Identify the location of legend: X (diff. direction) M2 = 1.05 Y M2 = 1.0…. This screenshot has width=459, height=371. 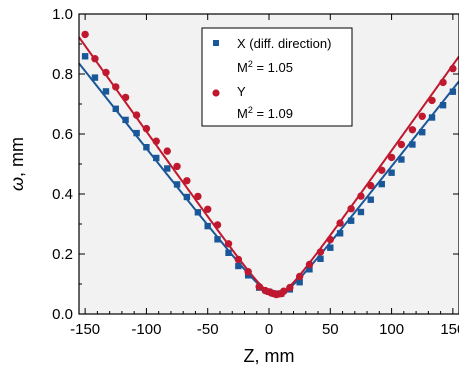
(277, 77).